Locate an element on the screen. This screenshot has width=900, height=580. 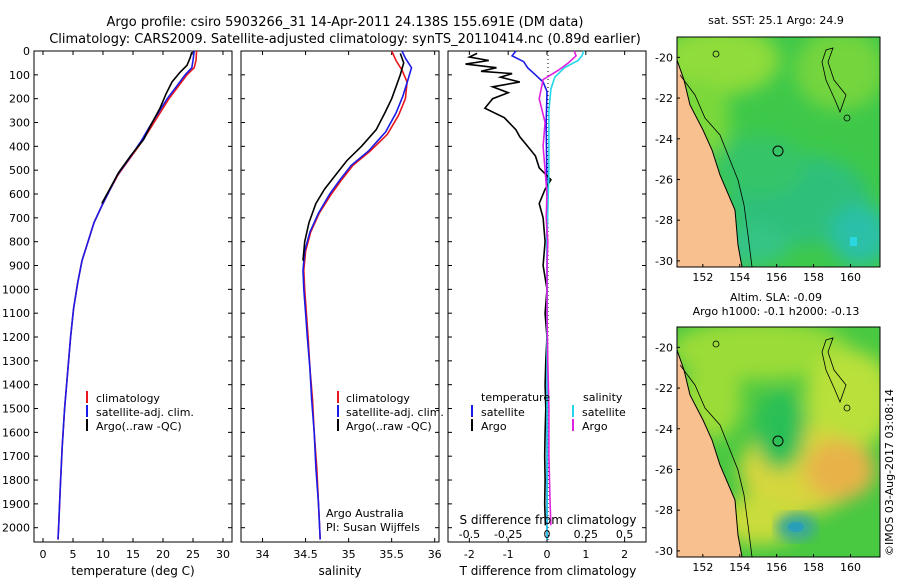
legend-label-s-argo: Argo is located at coordinates (595, 426).